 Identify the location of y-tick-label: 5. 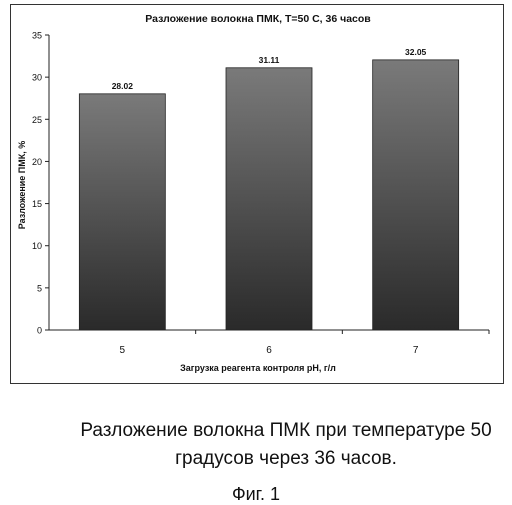
(39, 288).